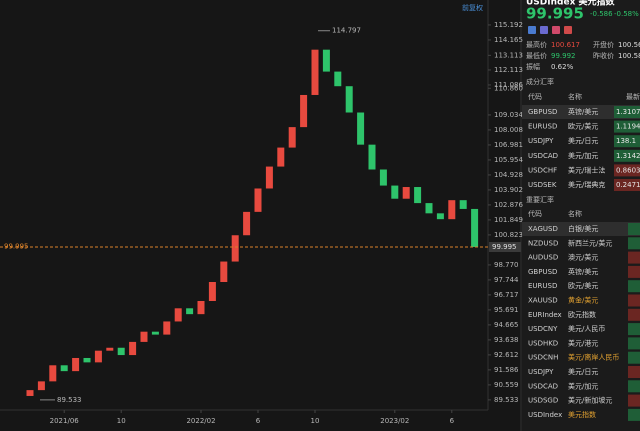  I want to click on quote-cell-text: 美元指数, so click(582, 414).